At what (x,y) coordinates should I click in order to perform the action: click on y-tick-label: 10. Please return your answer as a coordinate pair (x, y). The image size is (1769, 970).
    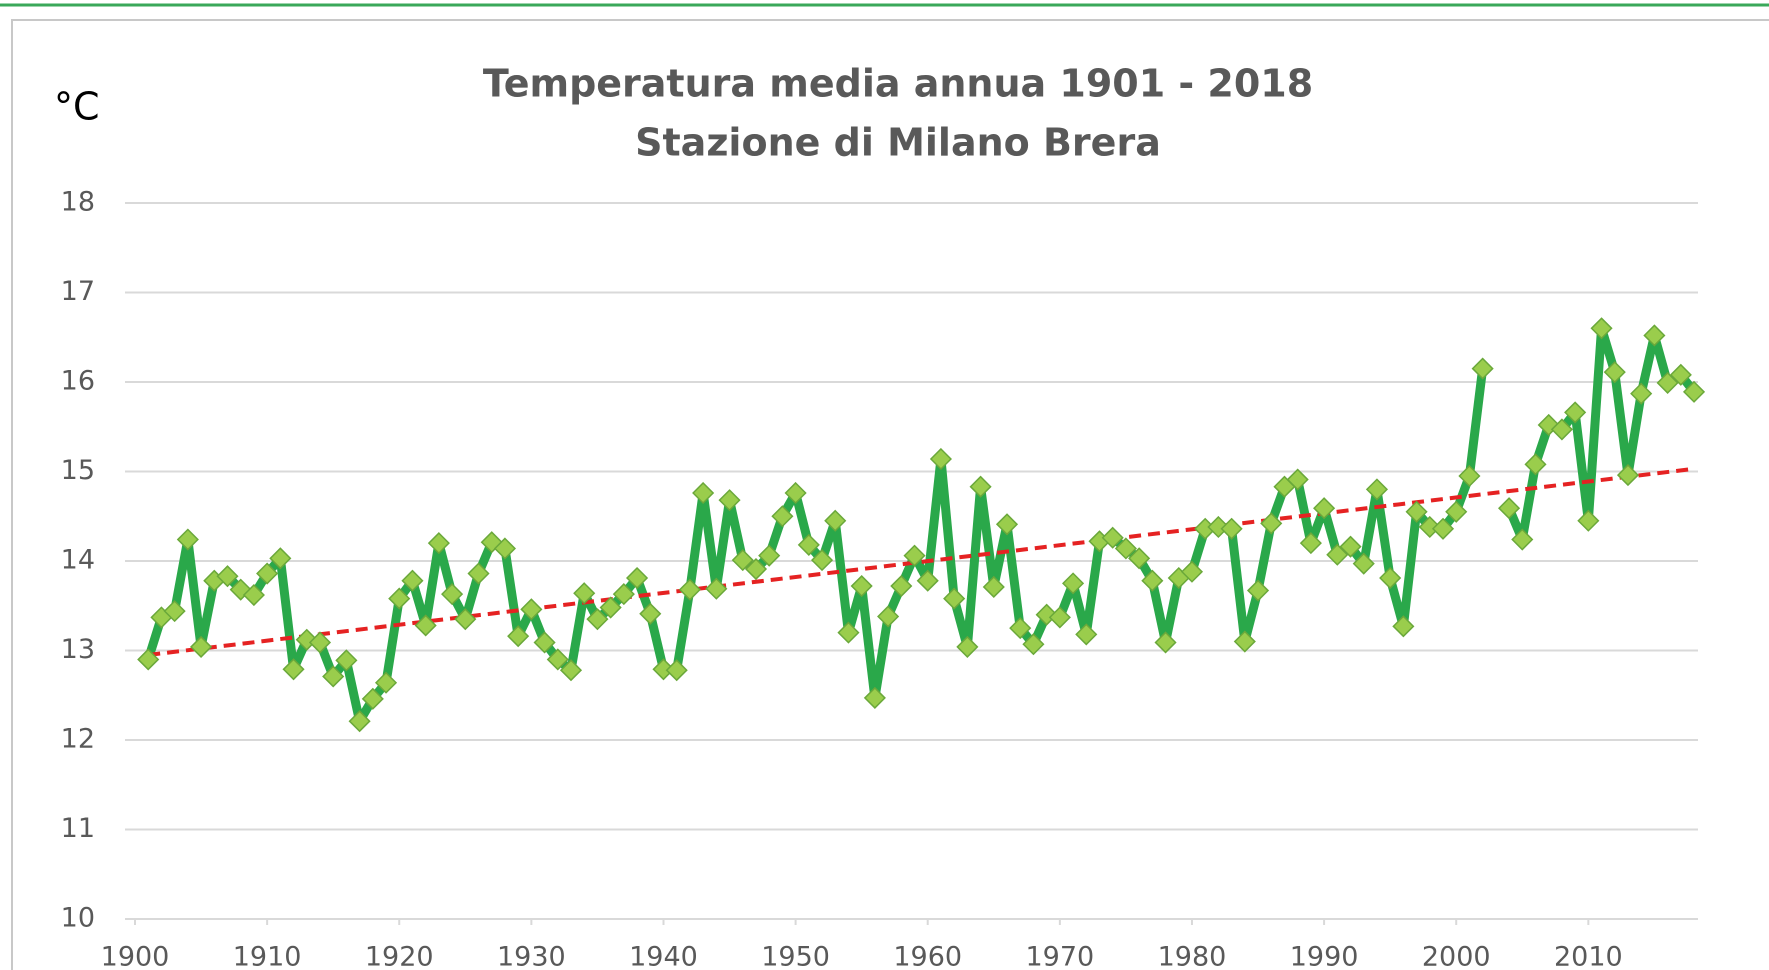
    Looking at the image, I should click on (78, 918).